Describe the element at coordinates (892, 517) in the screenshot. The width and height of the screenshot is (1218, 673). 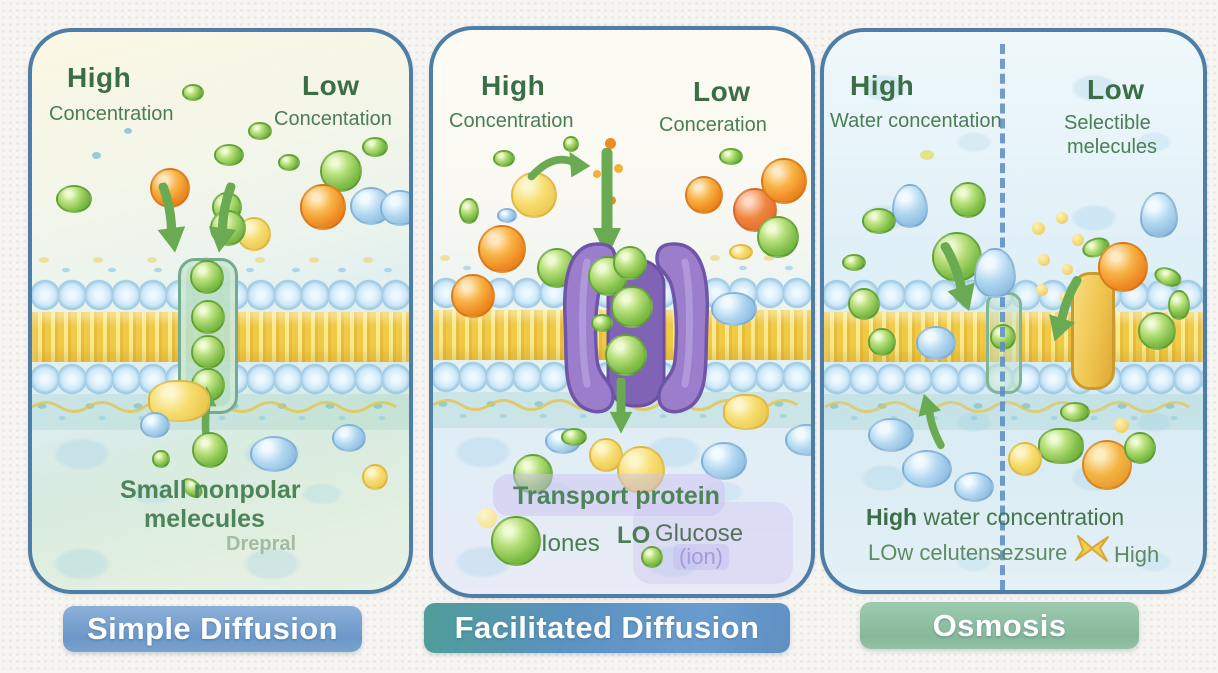
I see `caption1-bold: High` at that location.